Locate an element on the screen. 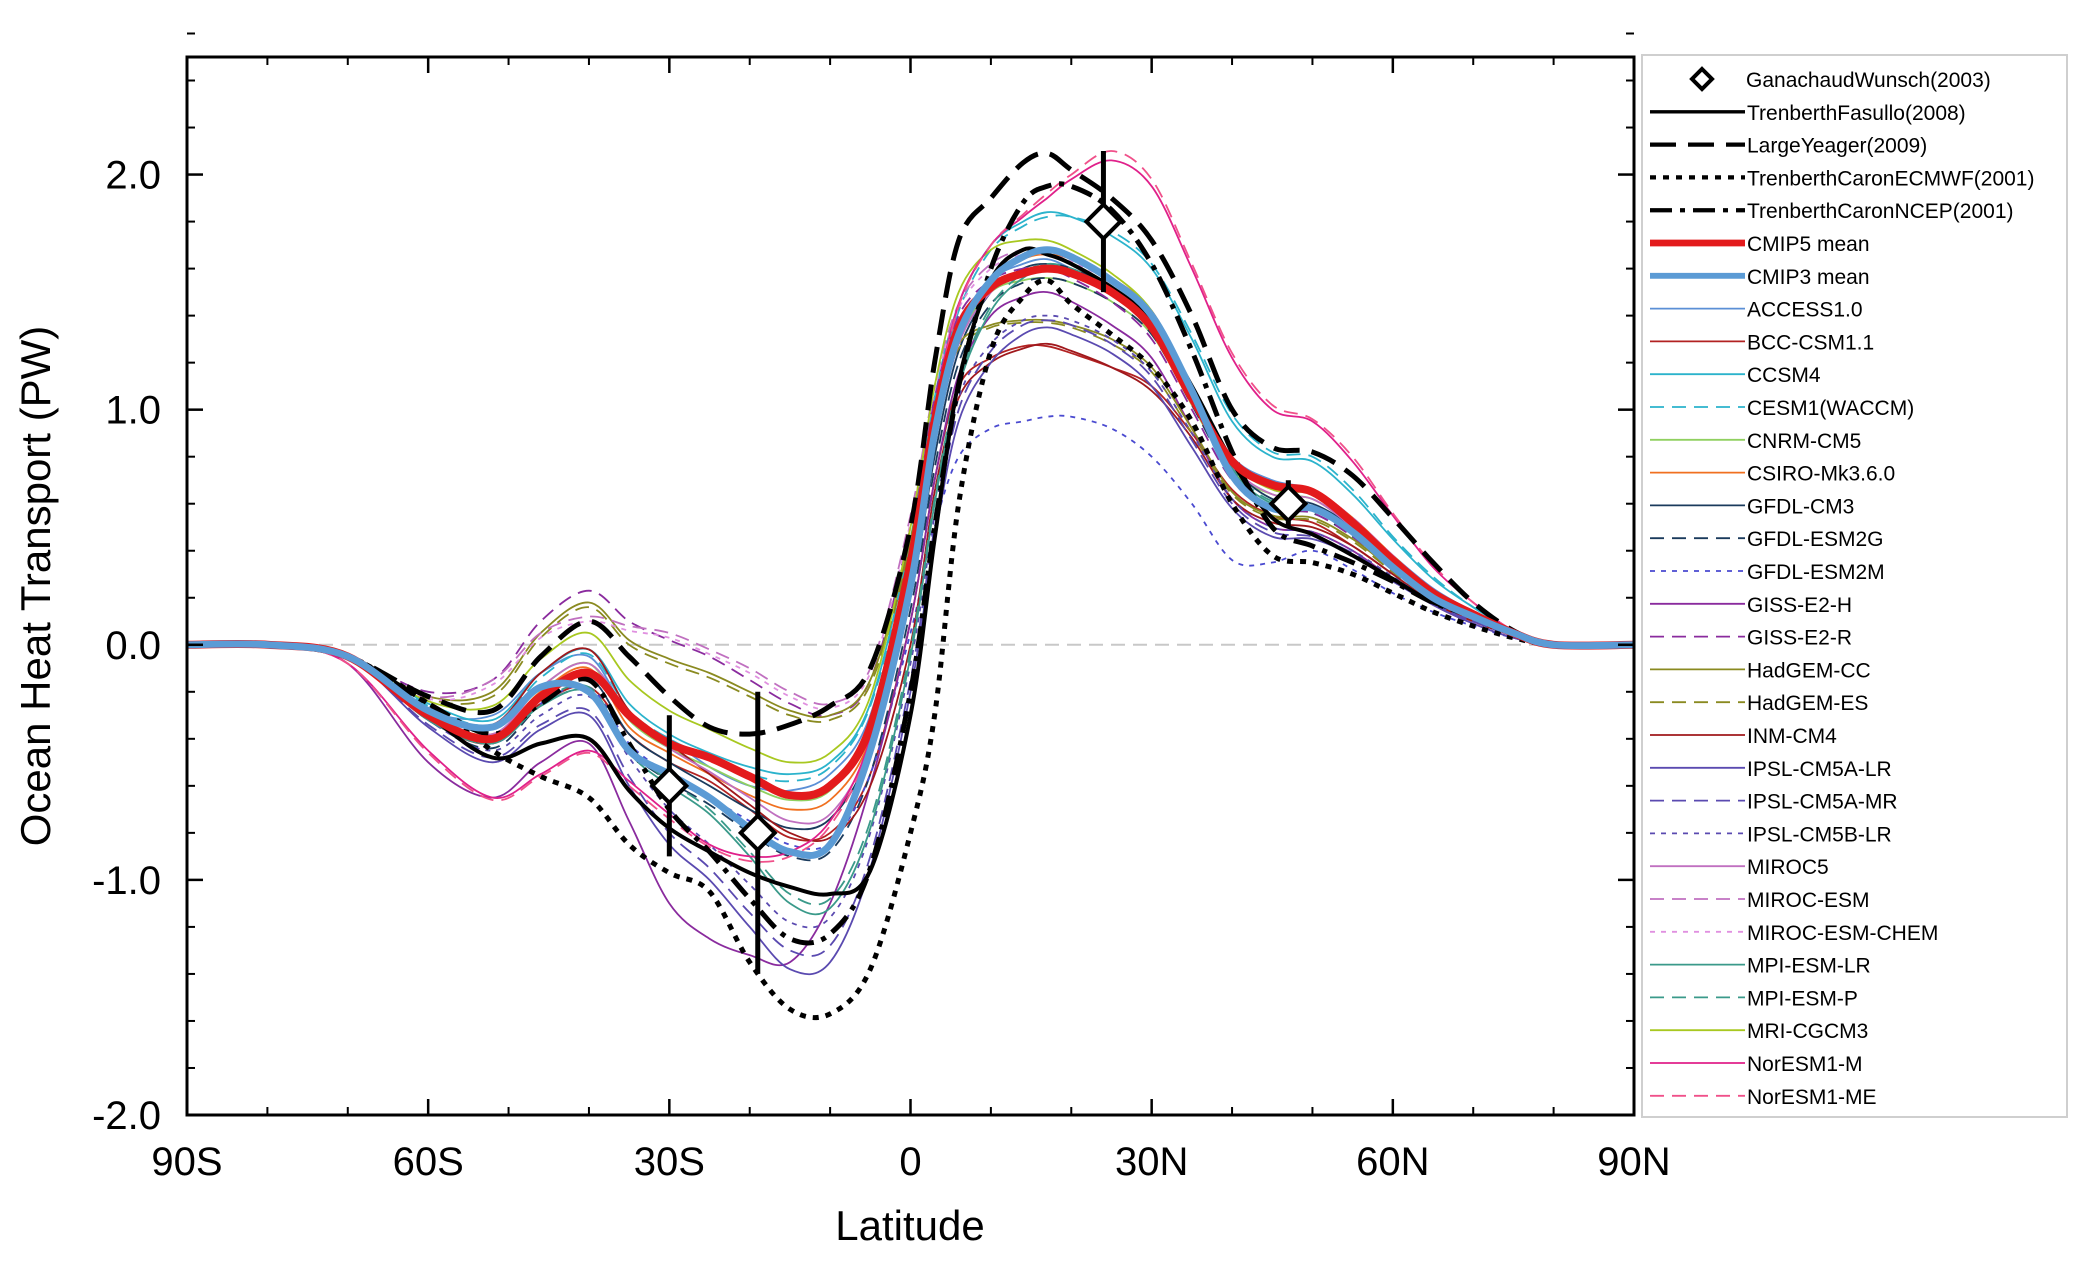 The image size is (2079, 1287). x-tick-label: 30N is located at coordinates (1151, 1162).